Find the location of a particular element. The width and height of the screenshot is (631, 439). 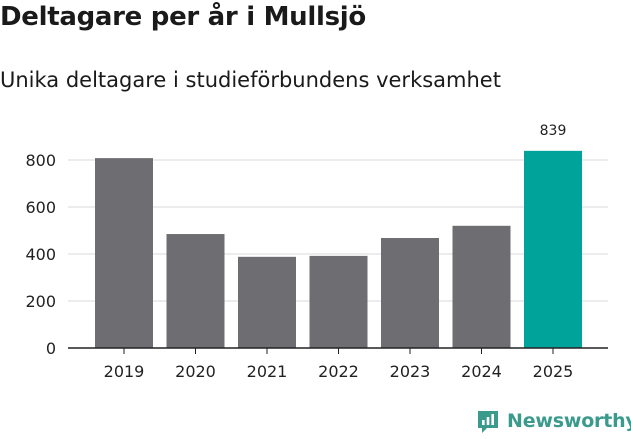

x-tick-label: 2021 is located at coordinates (267, 371).